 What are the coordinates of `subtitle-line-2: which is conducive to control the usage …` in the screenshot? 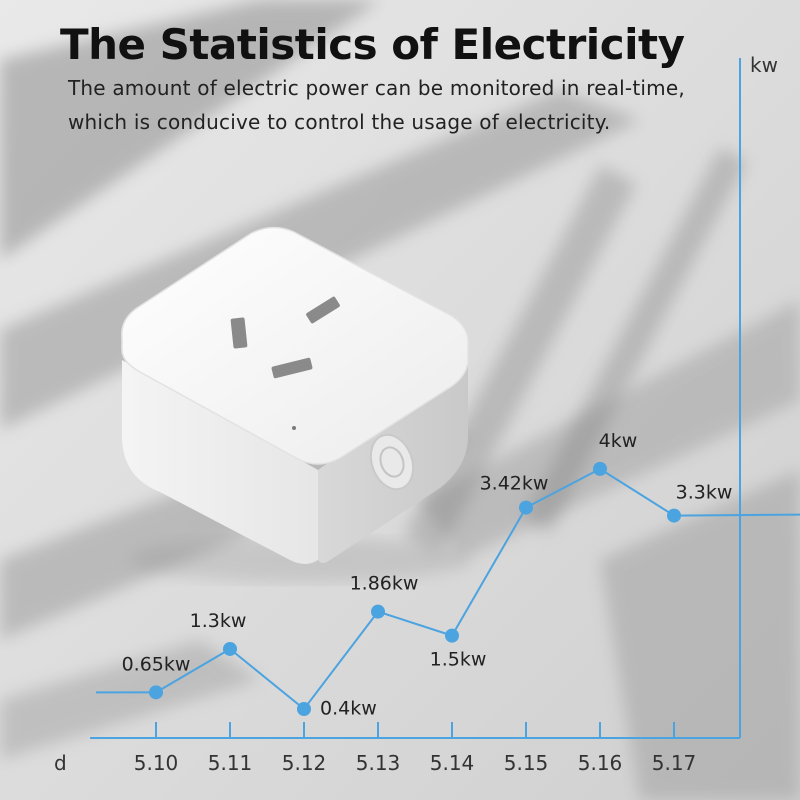 It's located at (339, 122).